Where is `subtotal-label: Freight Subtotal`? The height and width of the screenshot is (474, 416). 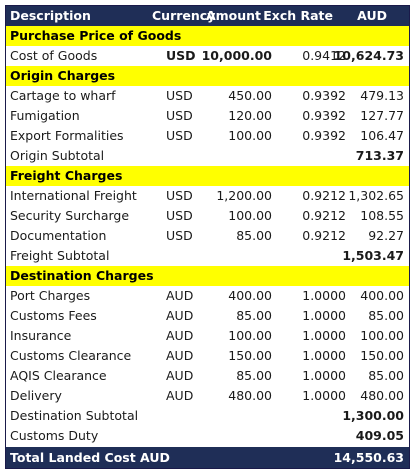
subtotal-label: Freight Subtotal is located at coordinates (60, 255).